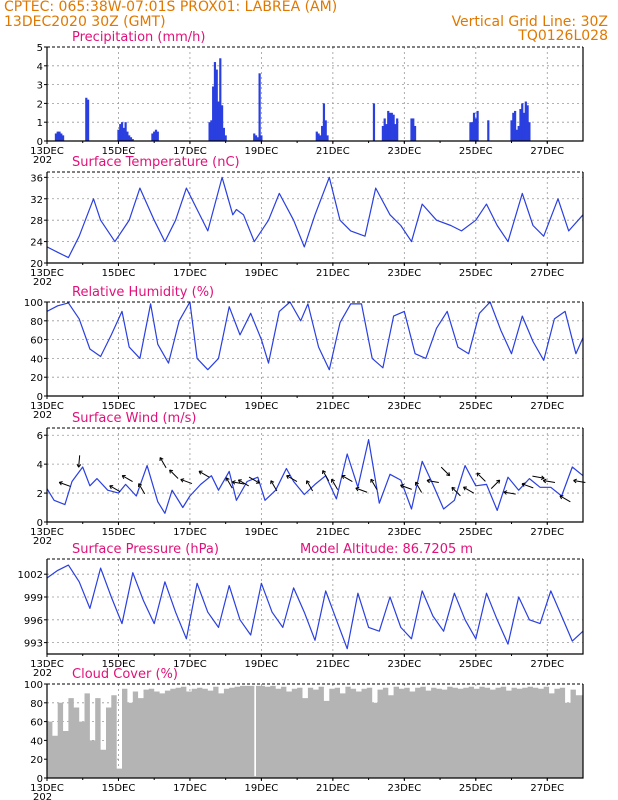 The width and height of the screenshot is (618, 800). Describe the element at coordinates (134, 418) in the screenshot. I see `panel-title: Surface Wind (m/s)` at that location.